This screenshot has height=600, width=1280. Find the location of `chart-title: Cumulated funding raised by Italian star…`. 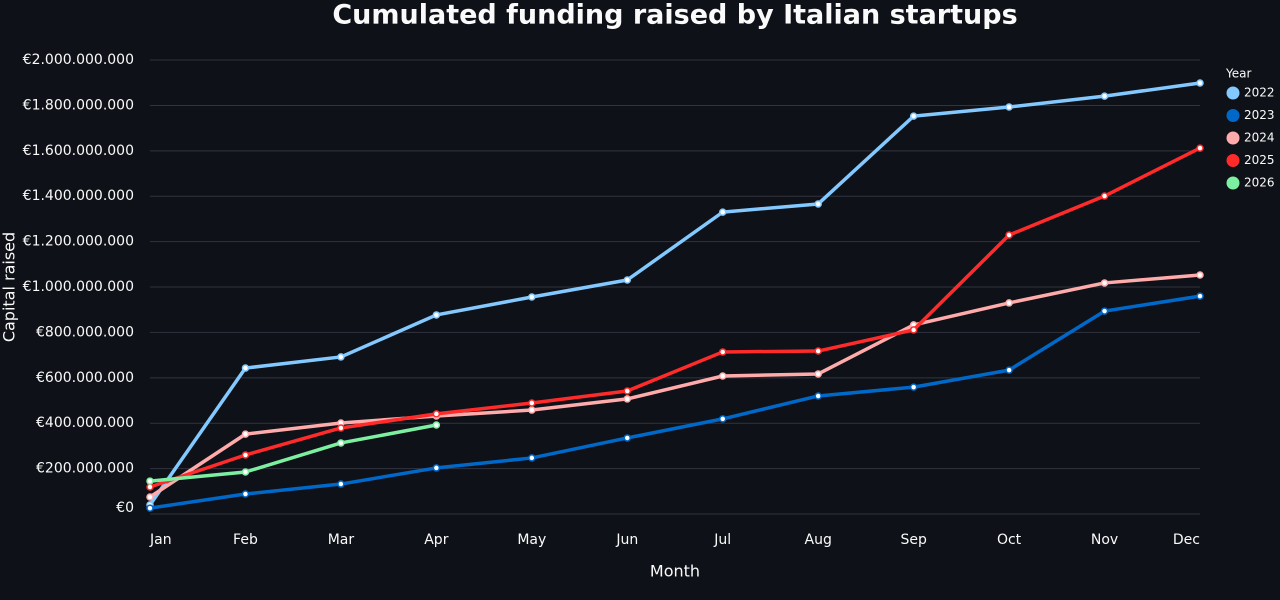

chart-title: Cumulated funding raised by Italian star… is located at coordinates (674, 15).